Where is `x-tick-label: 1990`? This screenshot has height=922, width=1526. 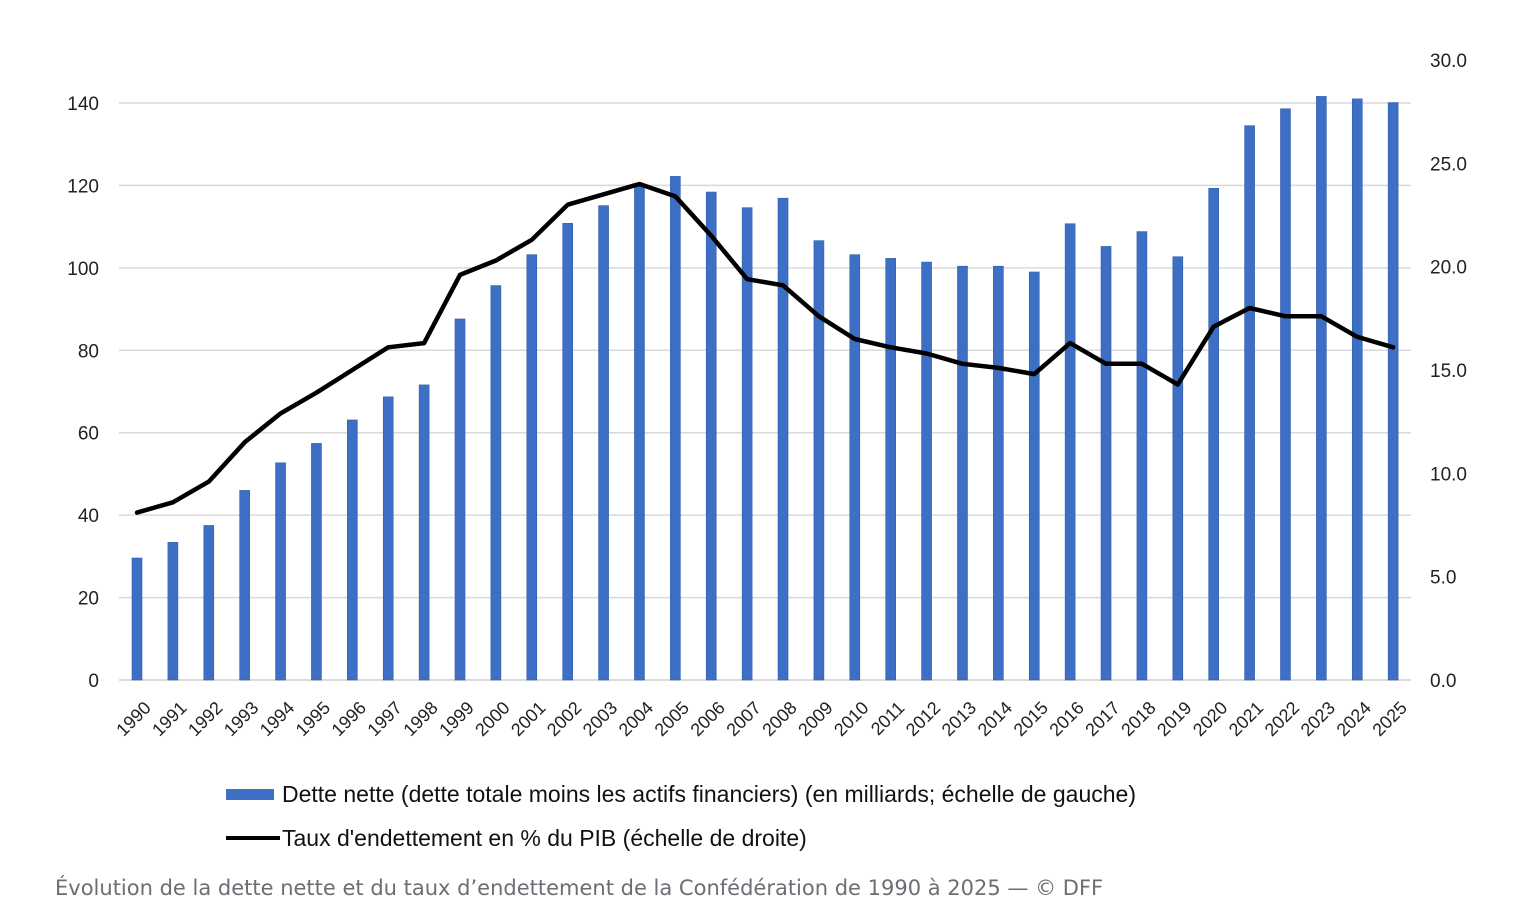
x-tick-label: 1990 is located at coordinates (133, 719).